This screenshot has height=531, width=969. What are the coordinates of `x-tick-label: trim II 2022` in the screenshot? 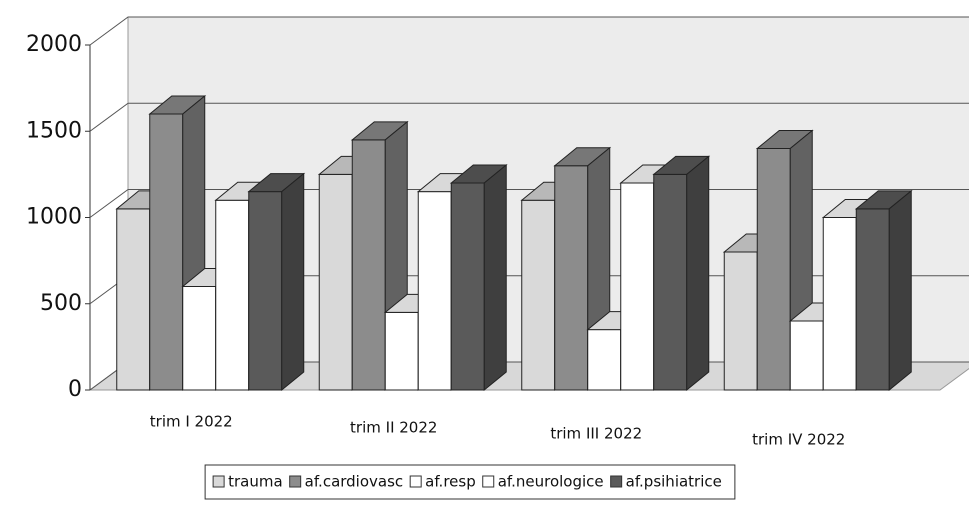 It's located at (393, 428).